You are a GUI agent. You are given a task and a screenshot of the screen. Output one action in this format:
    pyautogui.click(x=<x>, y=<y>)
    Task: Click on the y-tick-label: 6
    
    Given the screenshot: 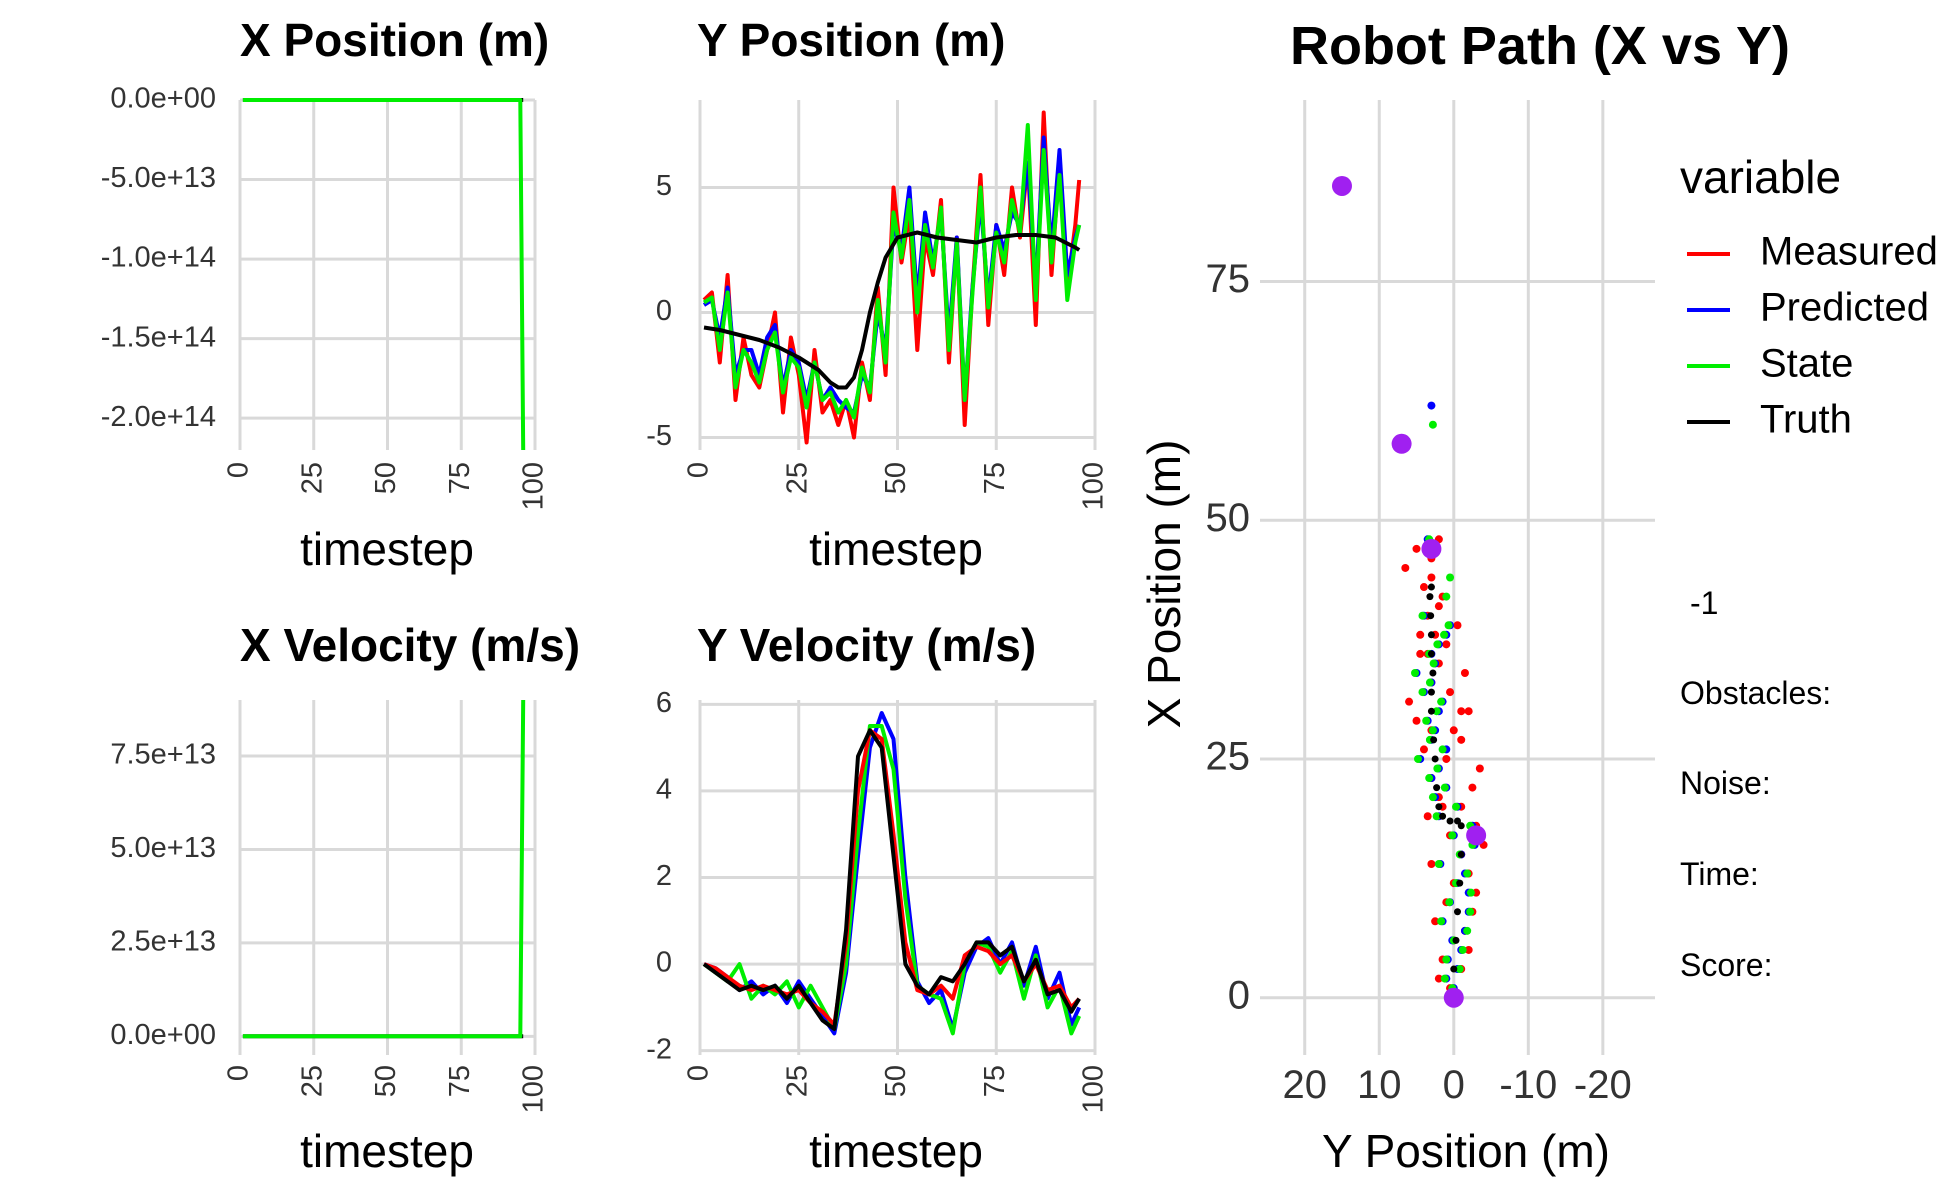 What is the action you would take?
    pyautogui.click(x=664, y=703)
    